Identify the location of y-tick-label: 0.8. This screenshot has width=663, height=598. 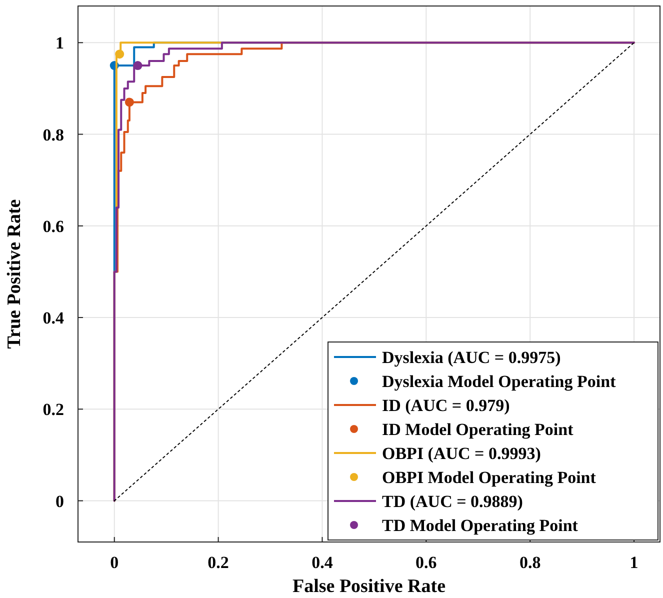
(53, 134).